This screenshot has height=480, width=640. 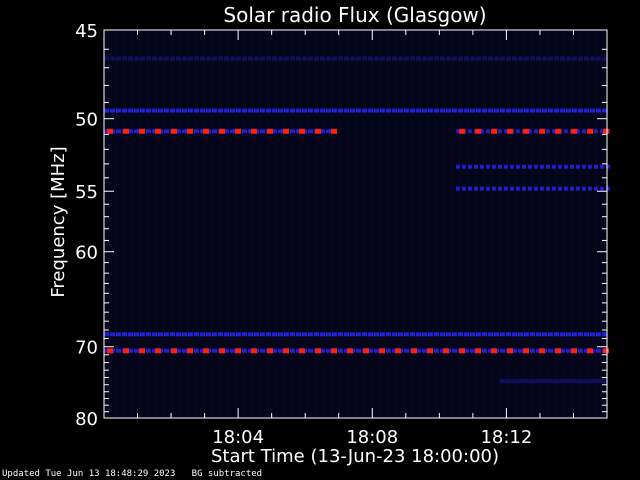 I want to click on y-tick-label: 55, so click(x=86, y=192).